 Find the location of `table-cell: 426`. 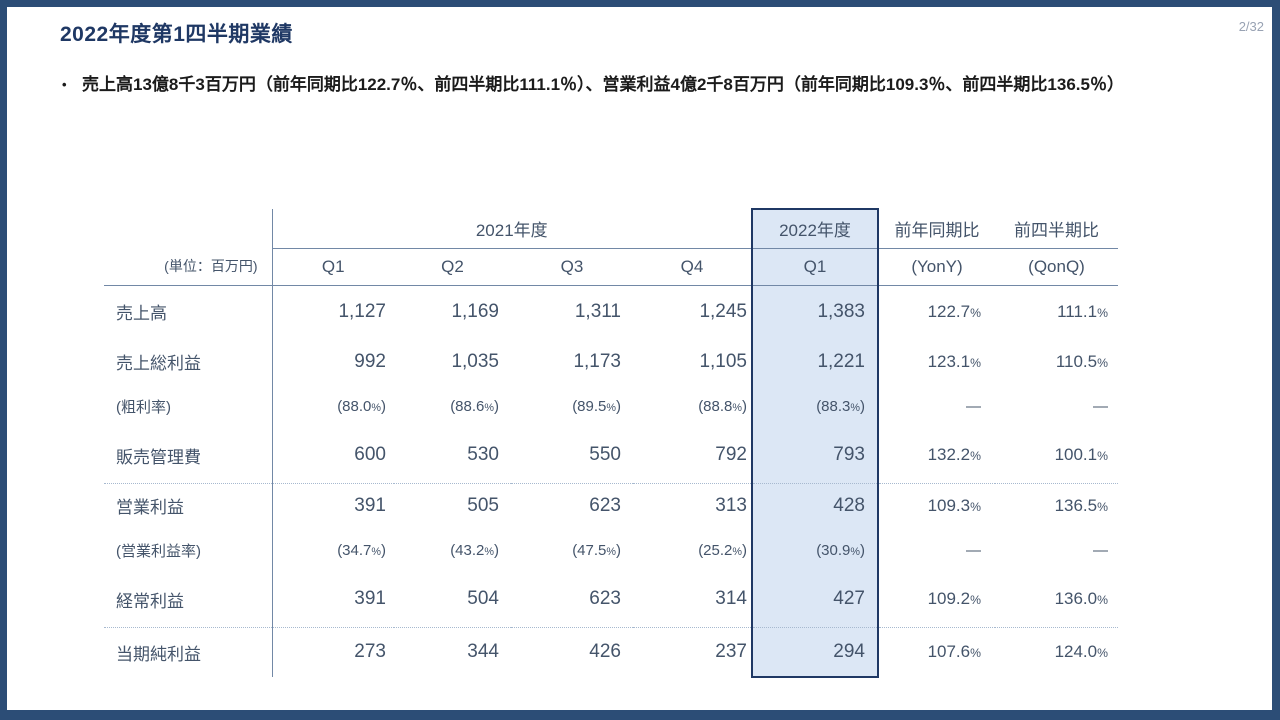

table-cell: 426 is located at coordinates (605, 652).